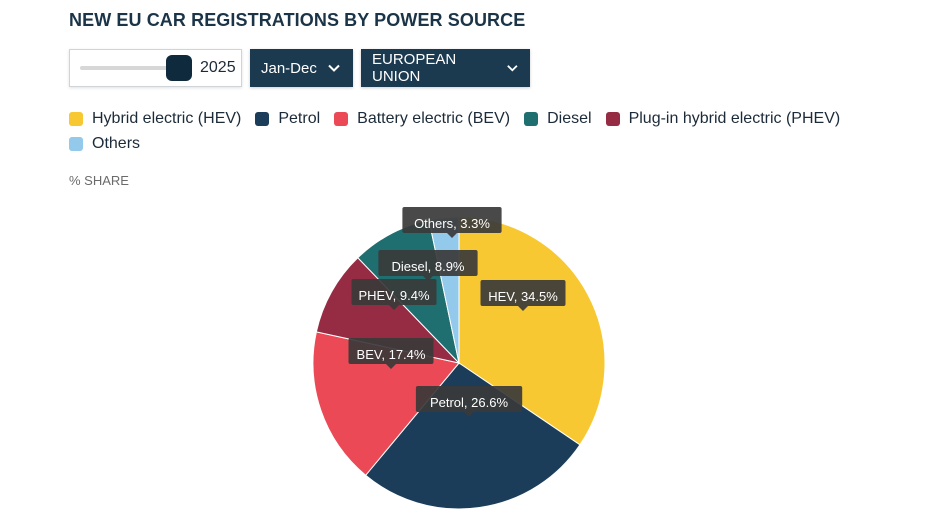 The height and width of the screenshot is (518, 926). What do you see at coordinates (386, 403) in the screenshot?
I see `pie-slice-bev` at bounding box center [386, 403].